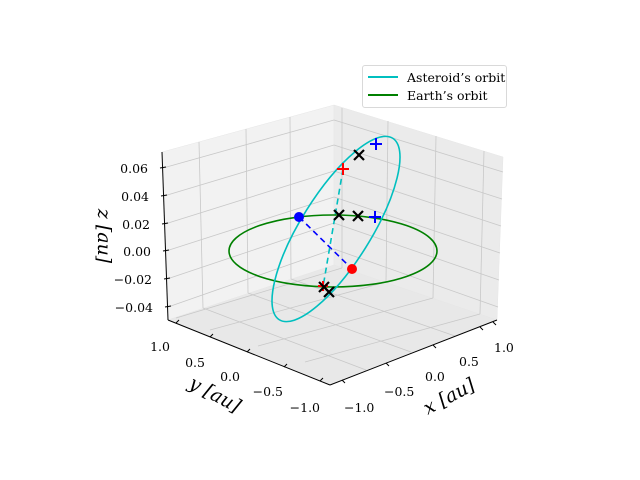  Describe the element at coordinates (376, 144) in the screenshot. I see `blue-plus-marker-top` at that location.